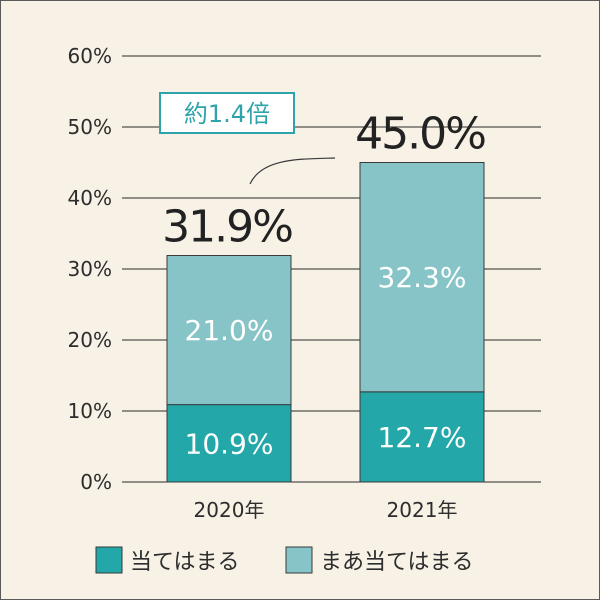 This screenshot has width=600, height=600. I want to click on callout: 約1.4倍, so click(247, 138).